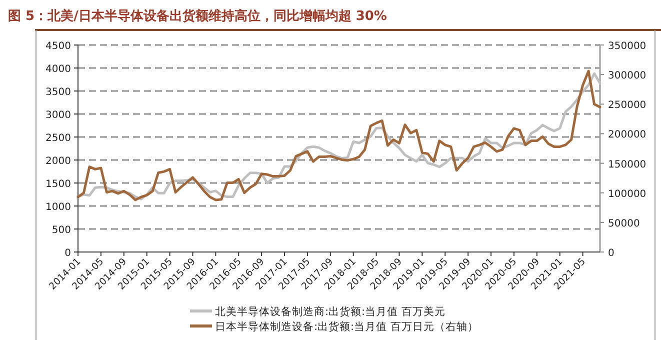 Image resolution: width=661 pixels, height=364 pixels. What do you see at coordinates (330, 311) in the screenshot?
I see `legend-label: 北美半导体设备制造商:出货额:当月值 百万美元` at bounding box center [330, 311].